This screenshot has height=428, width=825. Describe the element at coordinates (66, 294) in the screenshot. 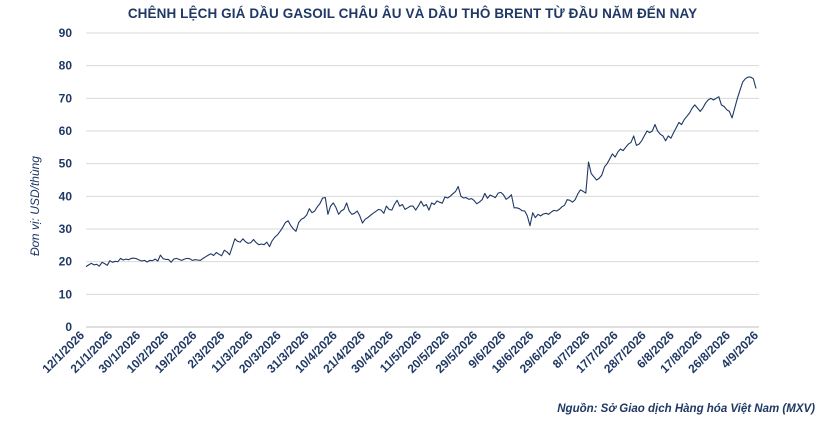

I see `y-tick-label: 10` at that location.